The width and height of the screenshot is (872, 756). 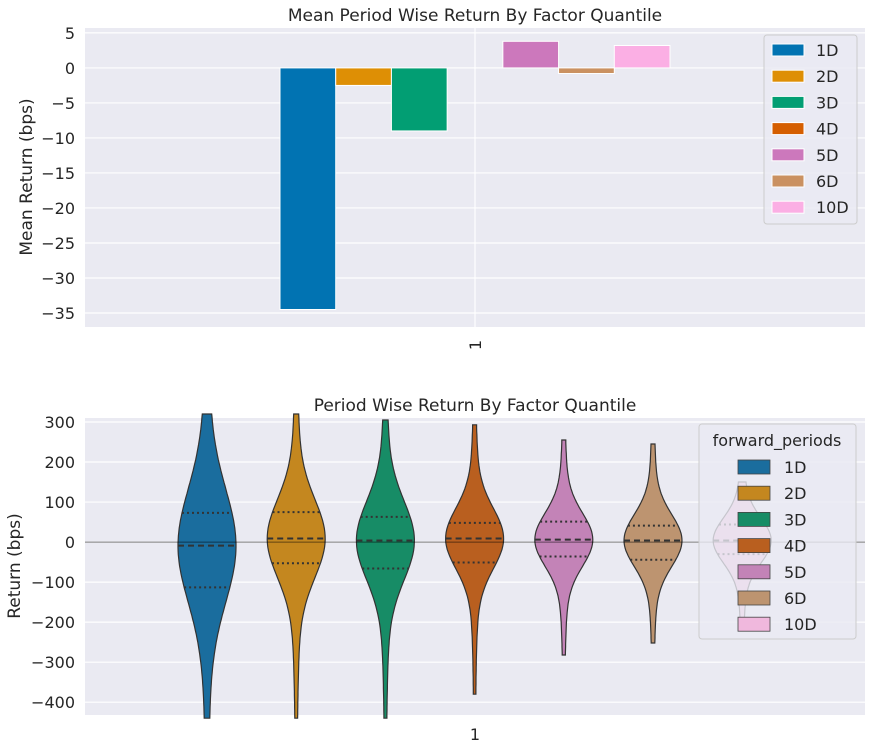 What do you see at coordinates (15, 566) in the screenshot?
I see `y-axis-label: Return (bps)` at bounding box center [15, 566].